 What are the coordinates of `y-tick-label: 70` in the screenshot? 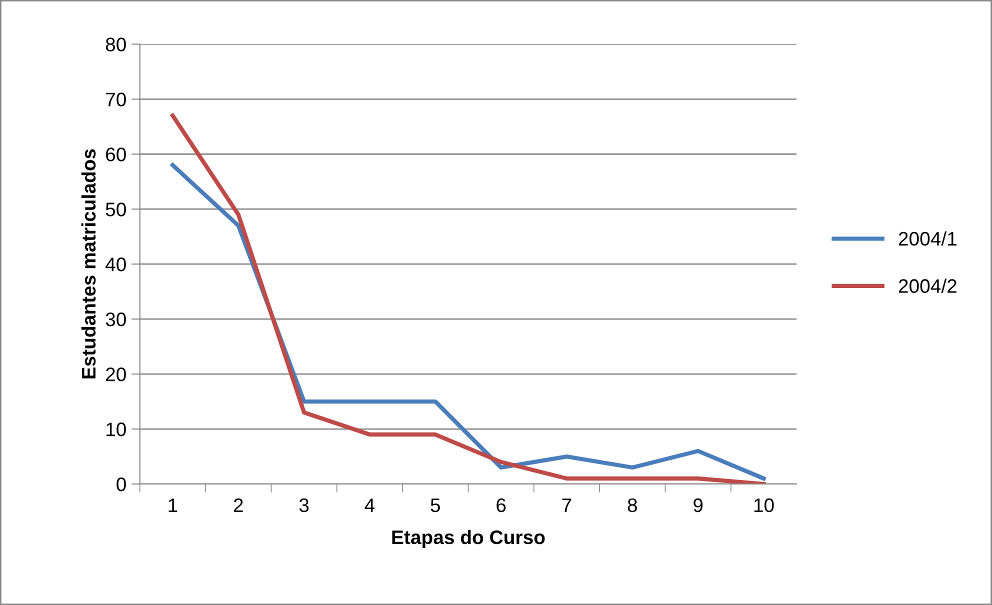 It's located at (116, 99).